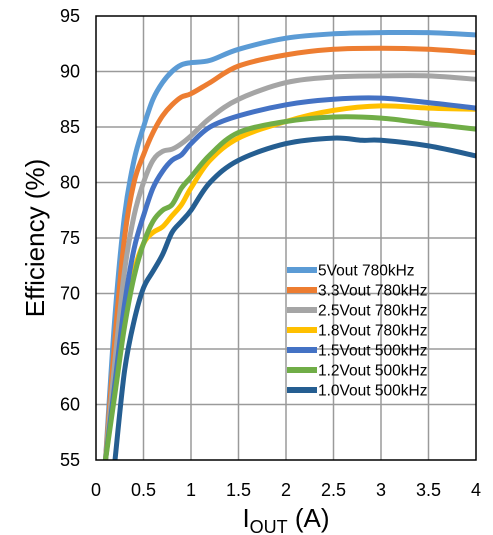 The height and width of the screenshot is (535, 493). Describe the element at coordinates (333, 490) in the screenshot. I see `x-tick-label: 2.5` at that location.